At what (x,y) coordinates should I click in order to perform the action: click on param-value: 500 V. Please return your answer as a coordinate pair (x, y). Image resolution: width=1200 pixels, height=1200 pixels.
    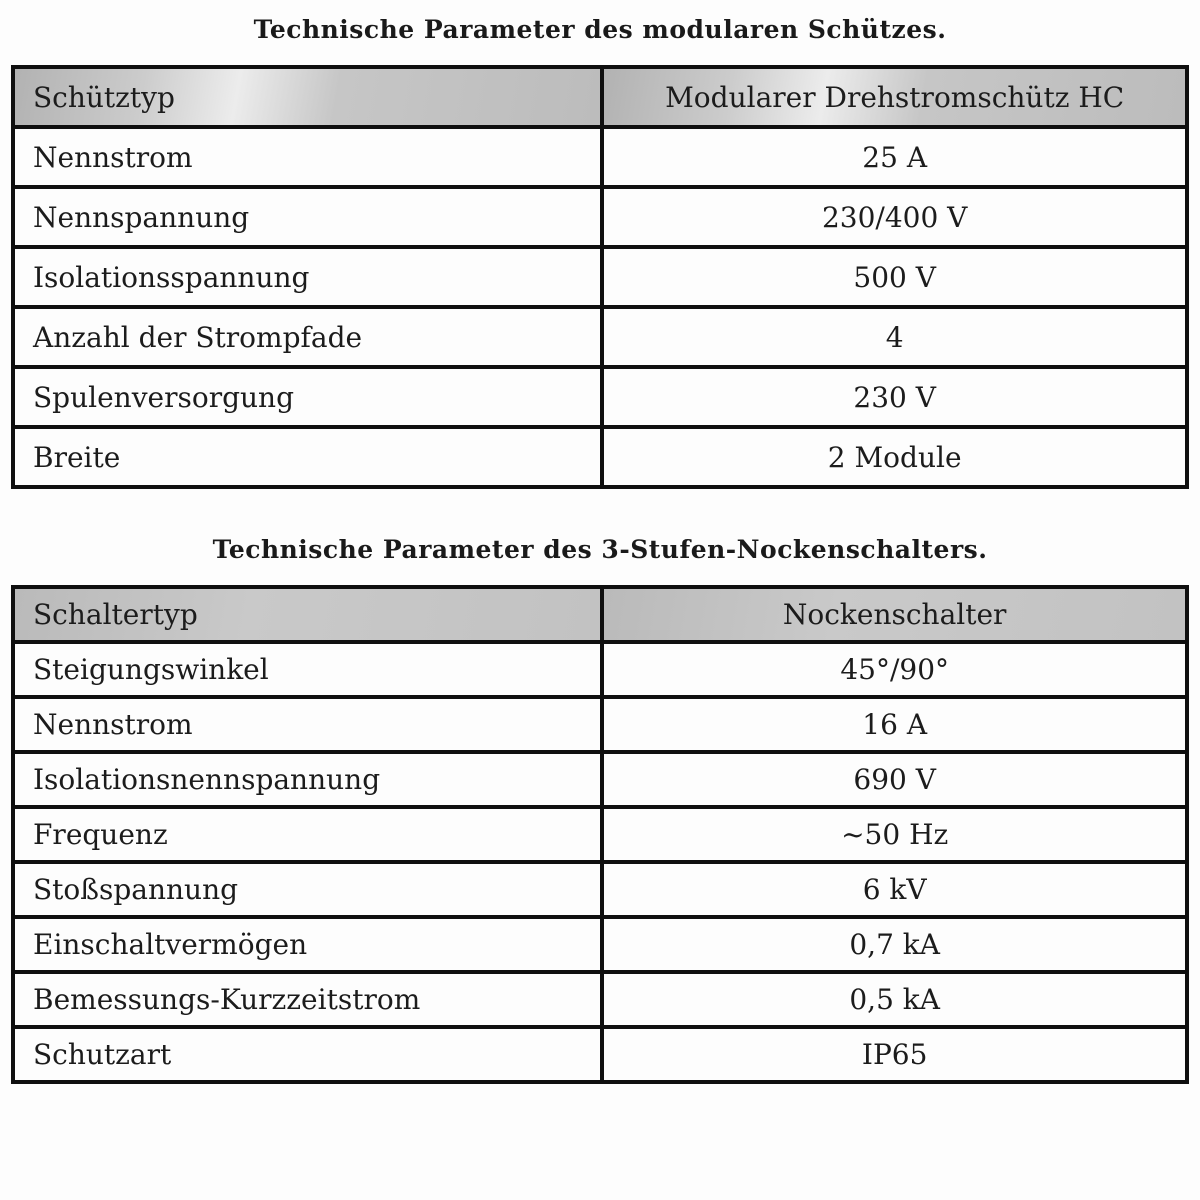
    Looking at the image, I should click on (894, 277).